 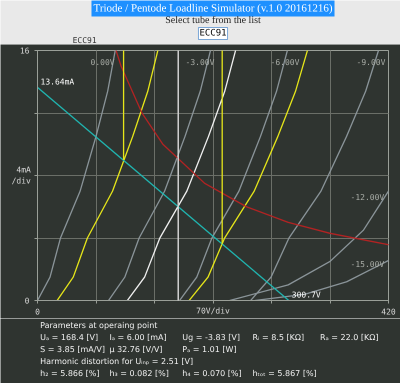 I want to click on text: hₜₒₜ = 5.867 [%], so click(x=284, y=373).